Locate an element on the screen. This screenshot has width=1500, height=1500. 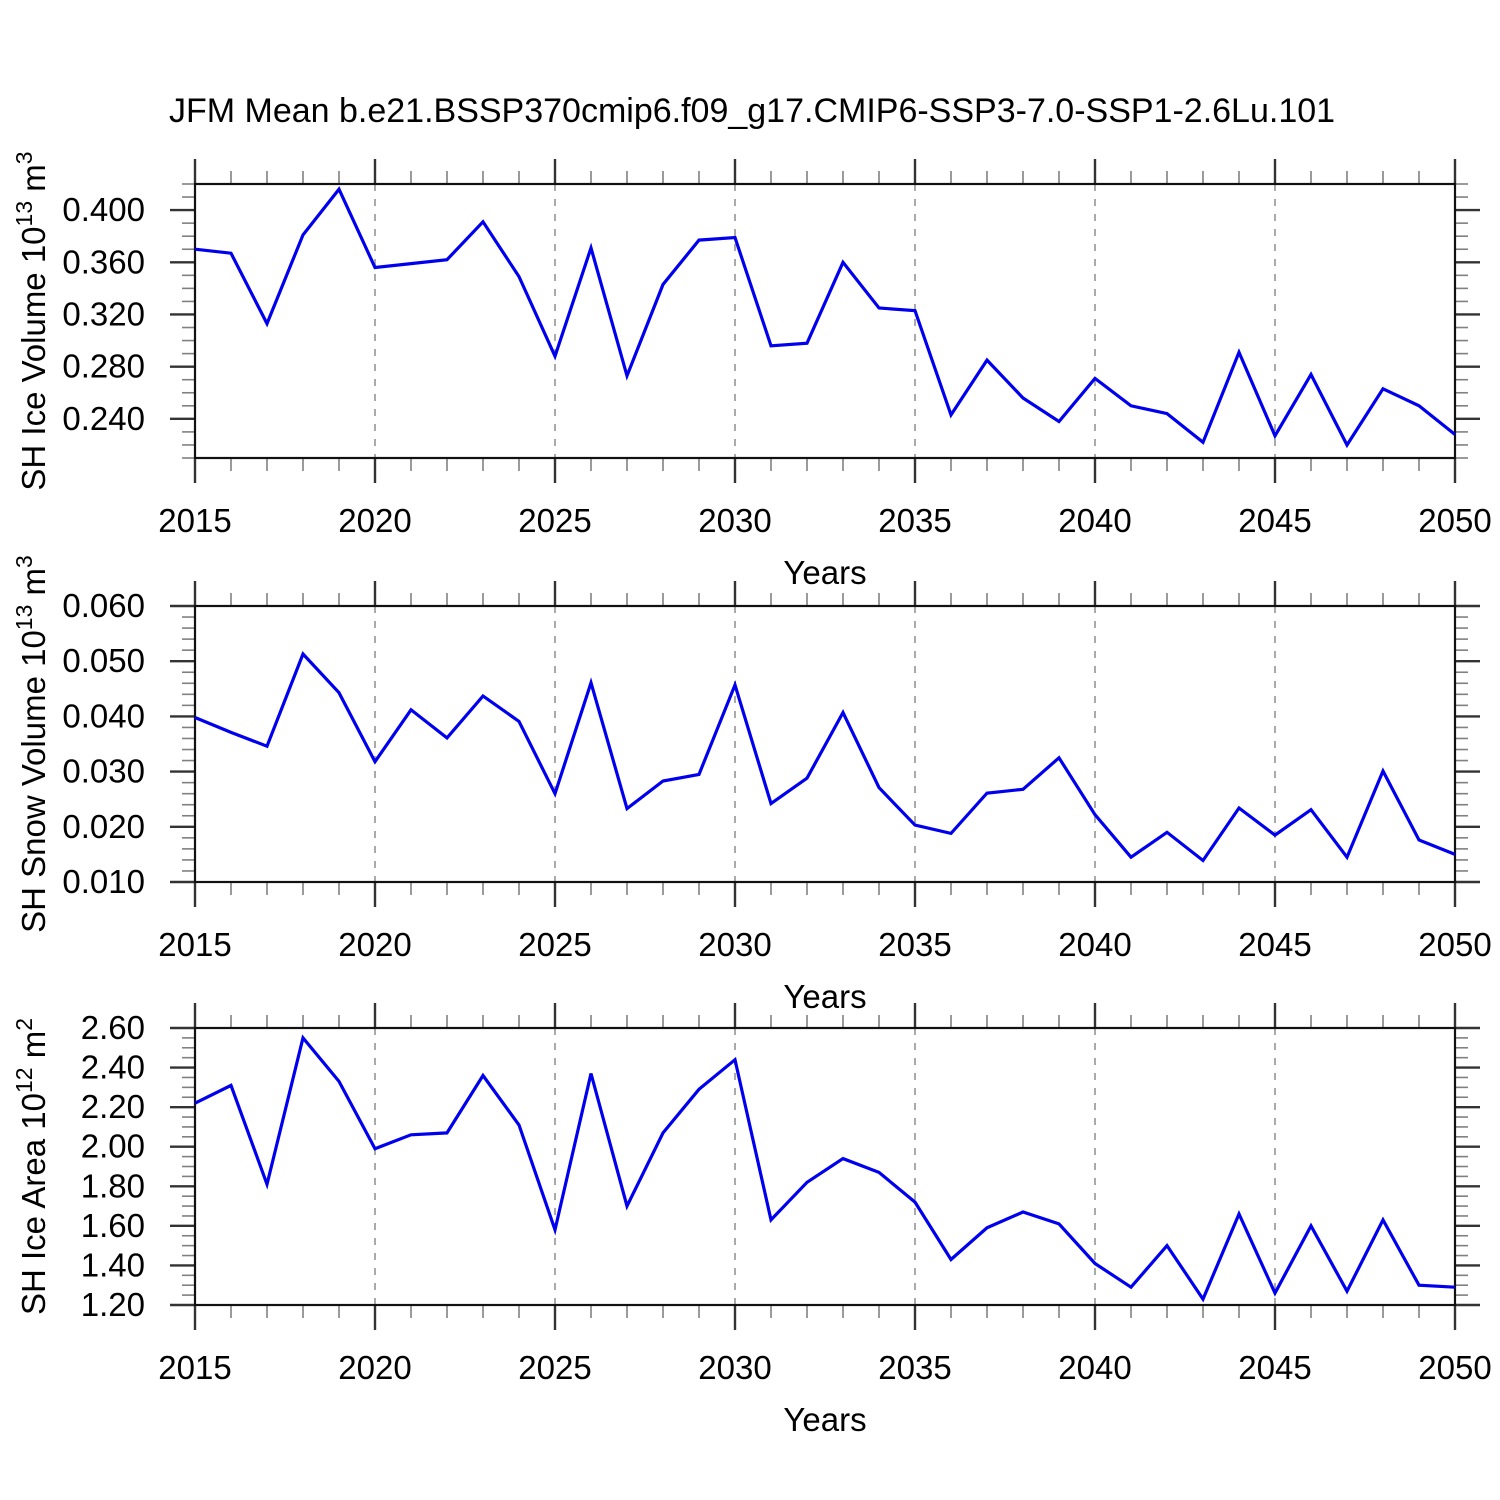
y-axis-title: SH Ice Area 1012 m2 is located at coordinates (31, 1166).